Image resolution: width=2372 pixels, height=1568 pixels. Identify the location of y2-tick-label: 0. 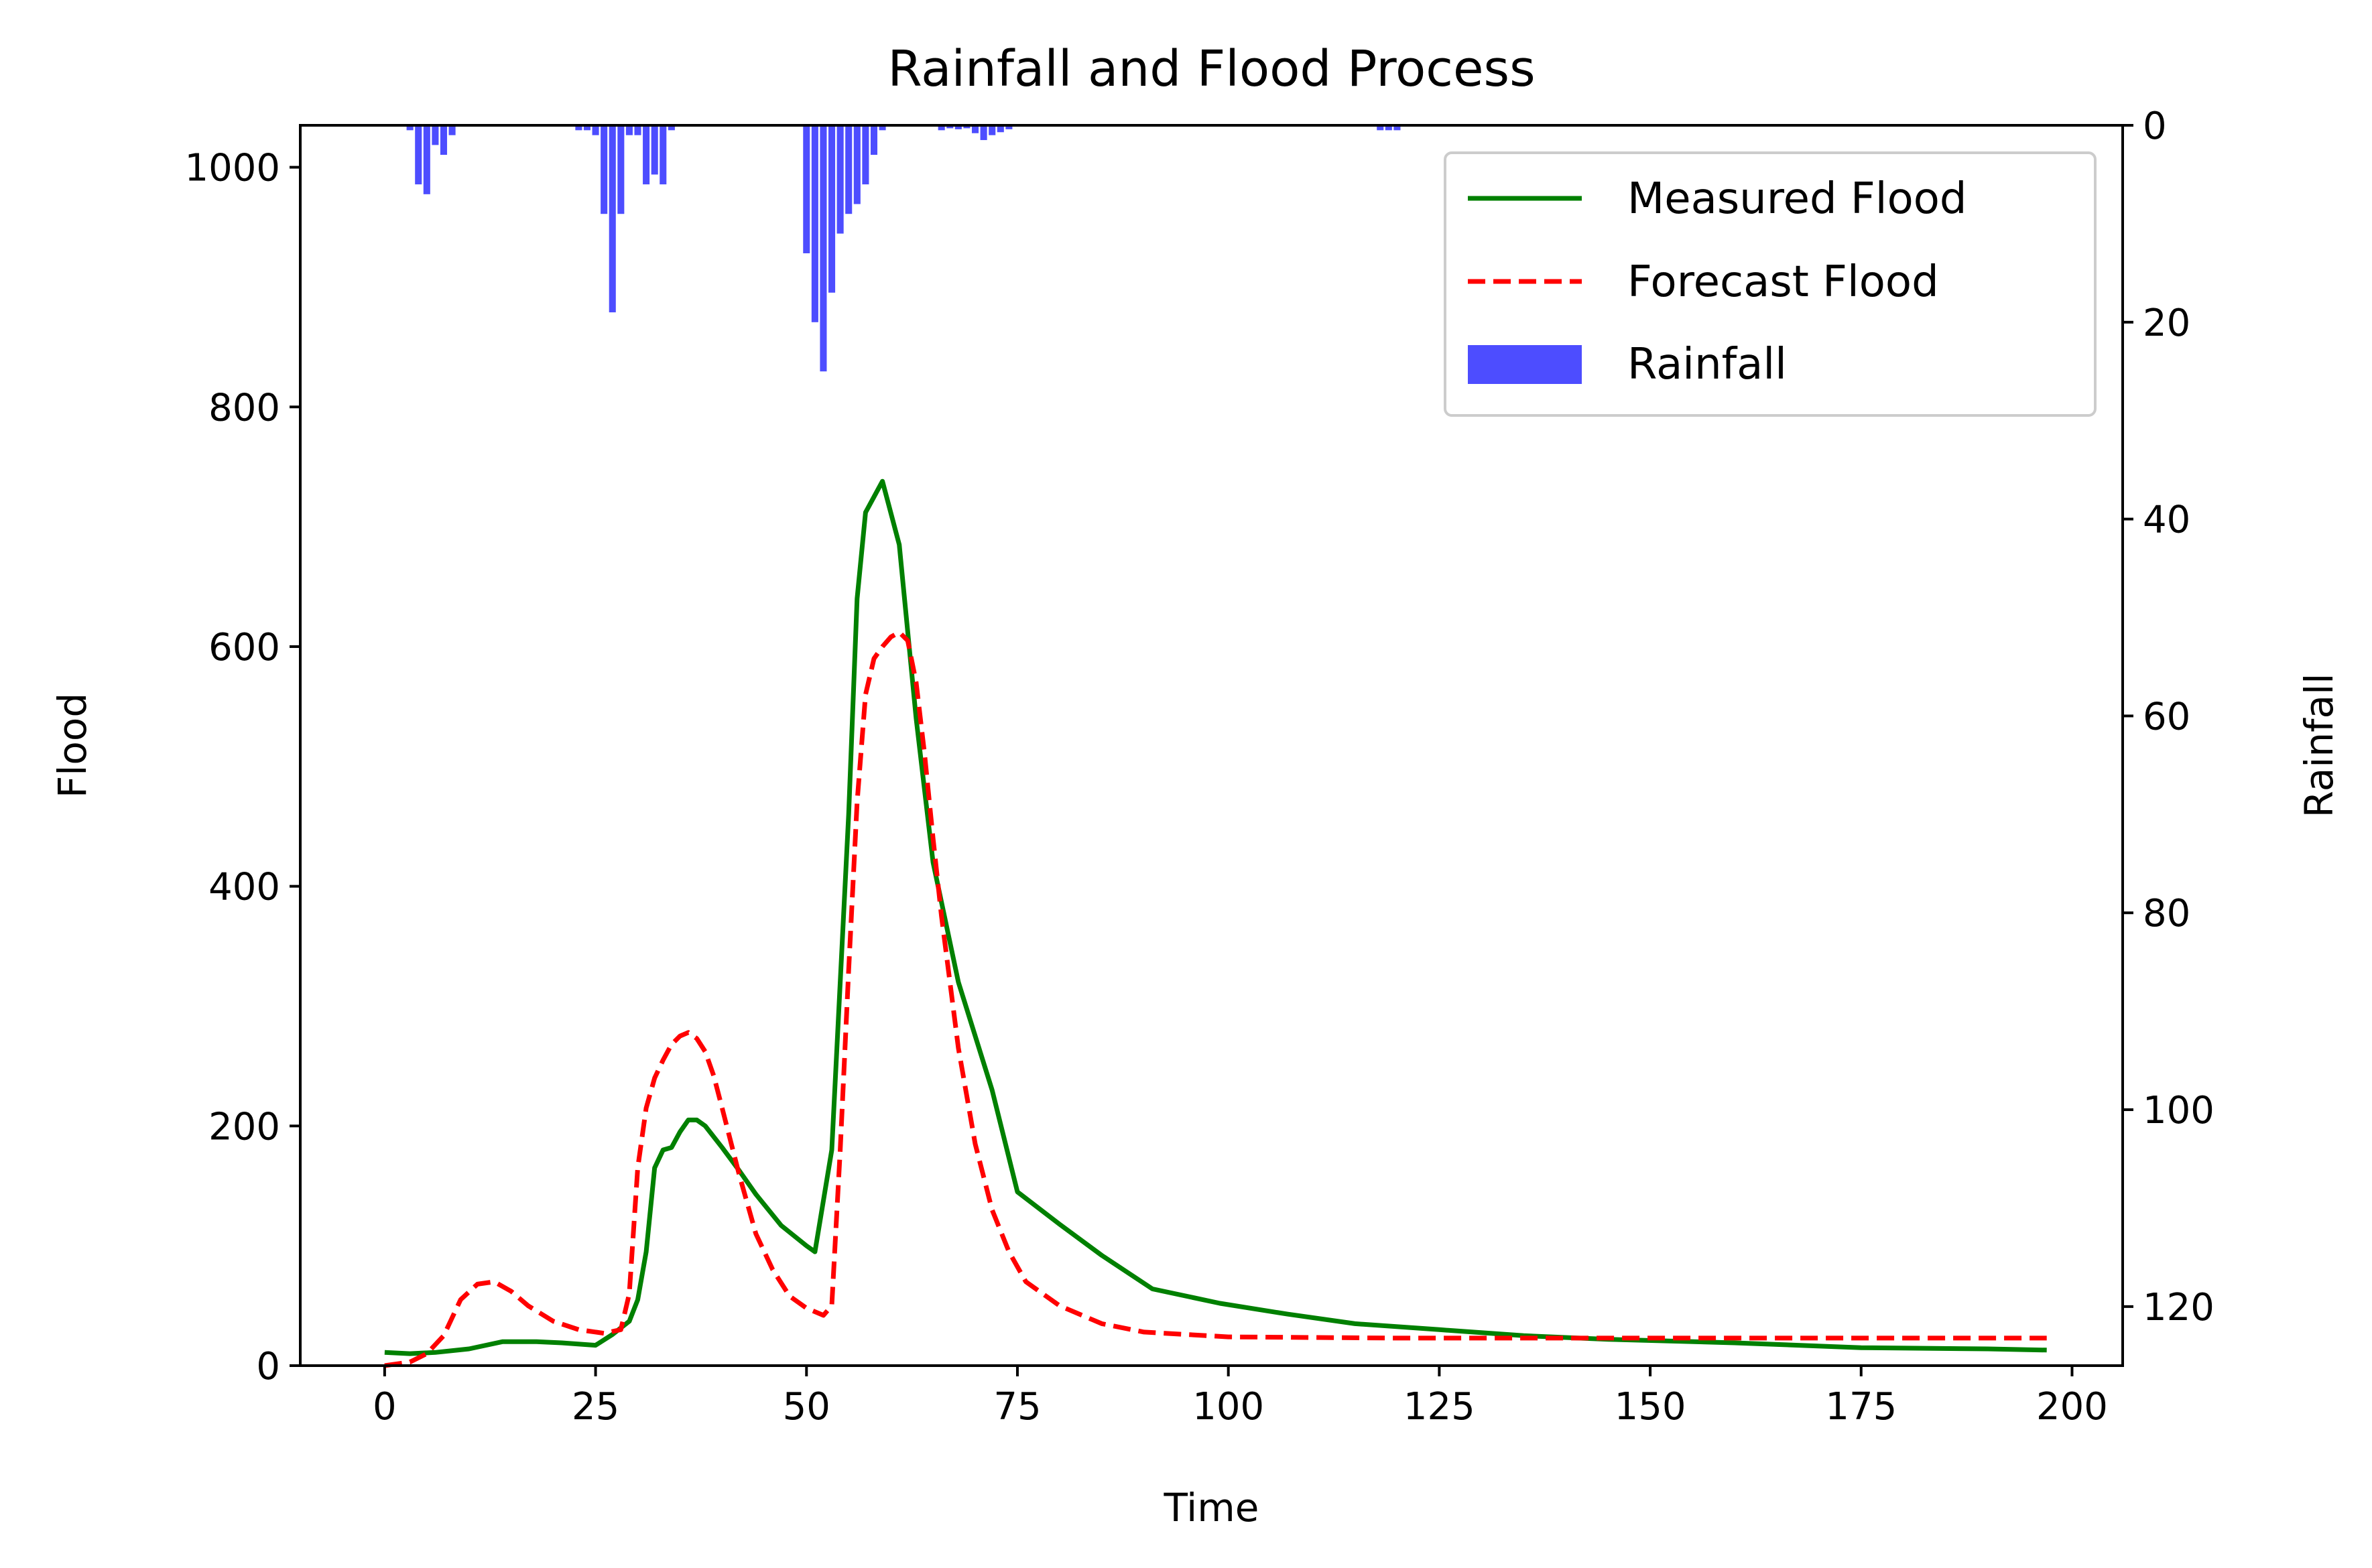
(2155, 126).